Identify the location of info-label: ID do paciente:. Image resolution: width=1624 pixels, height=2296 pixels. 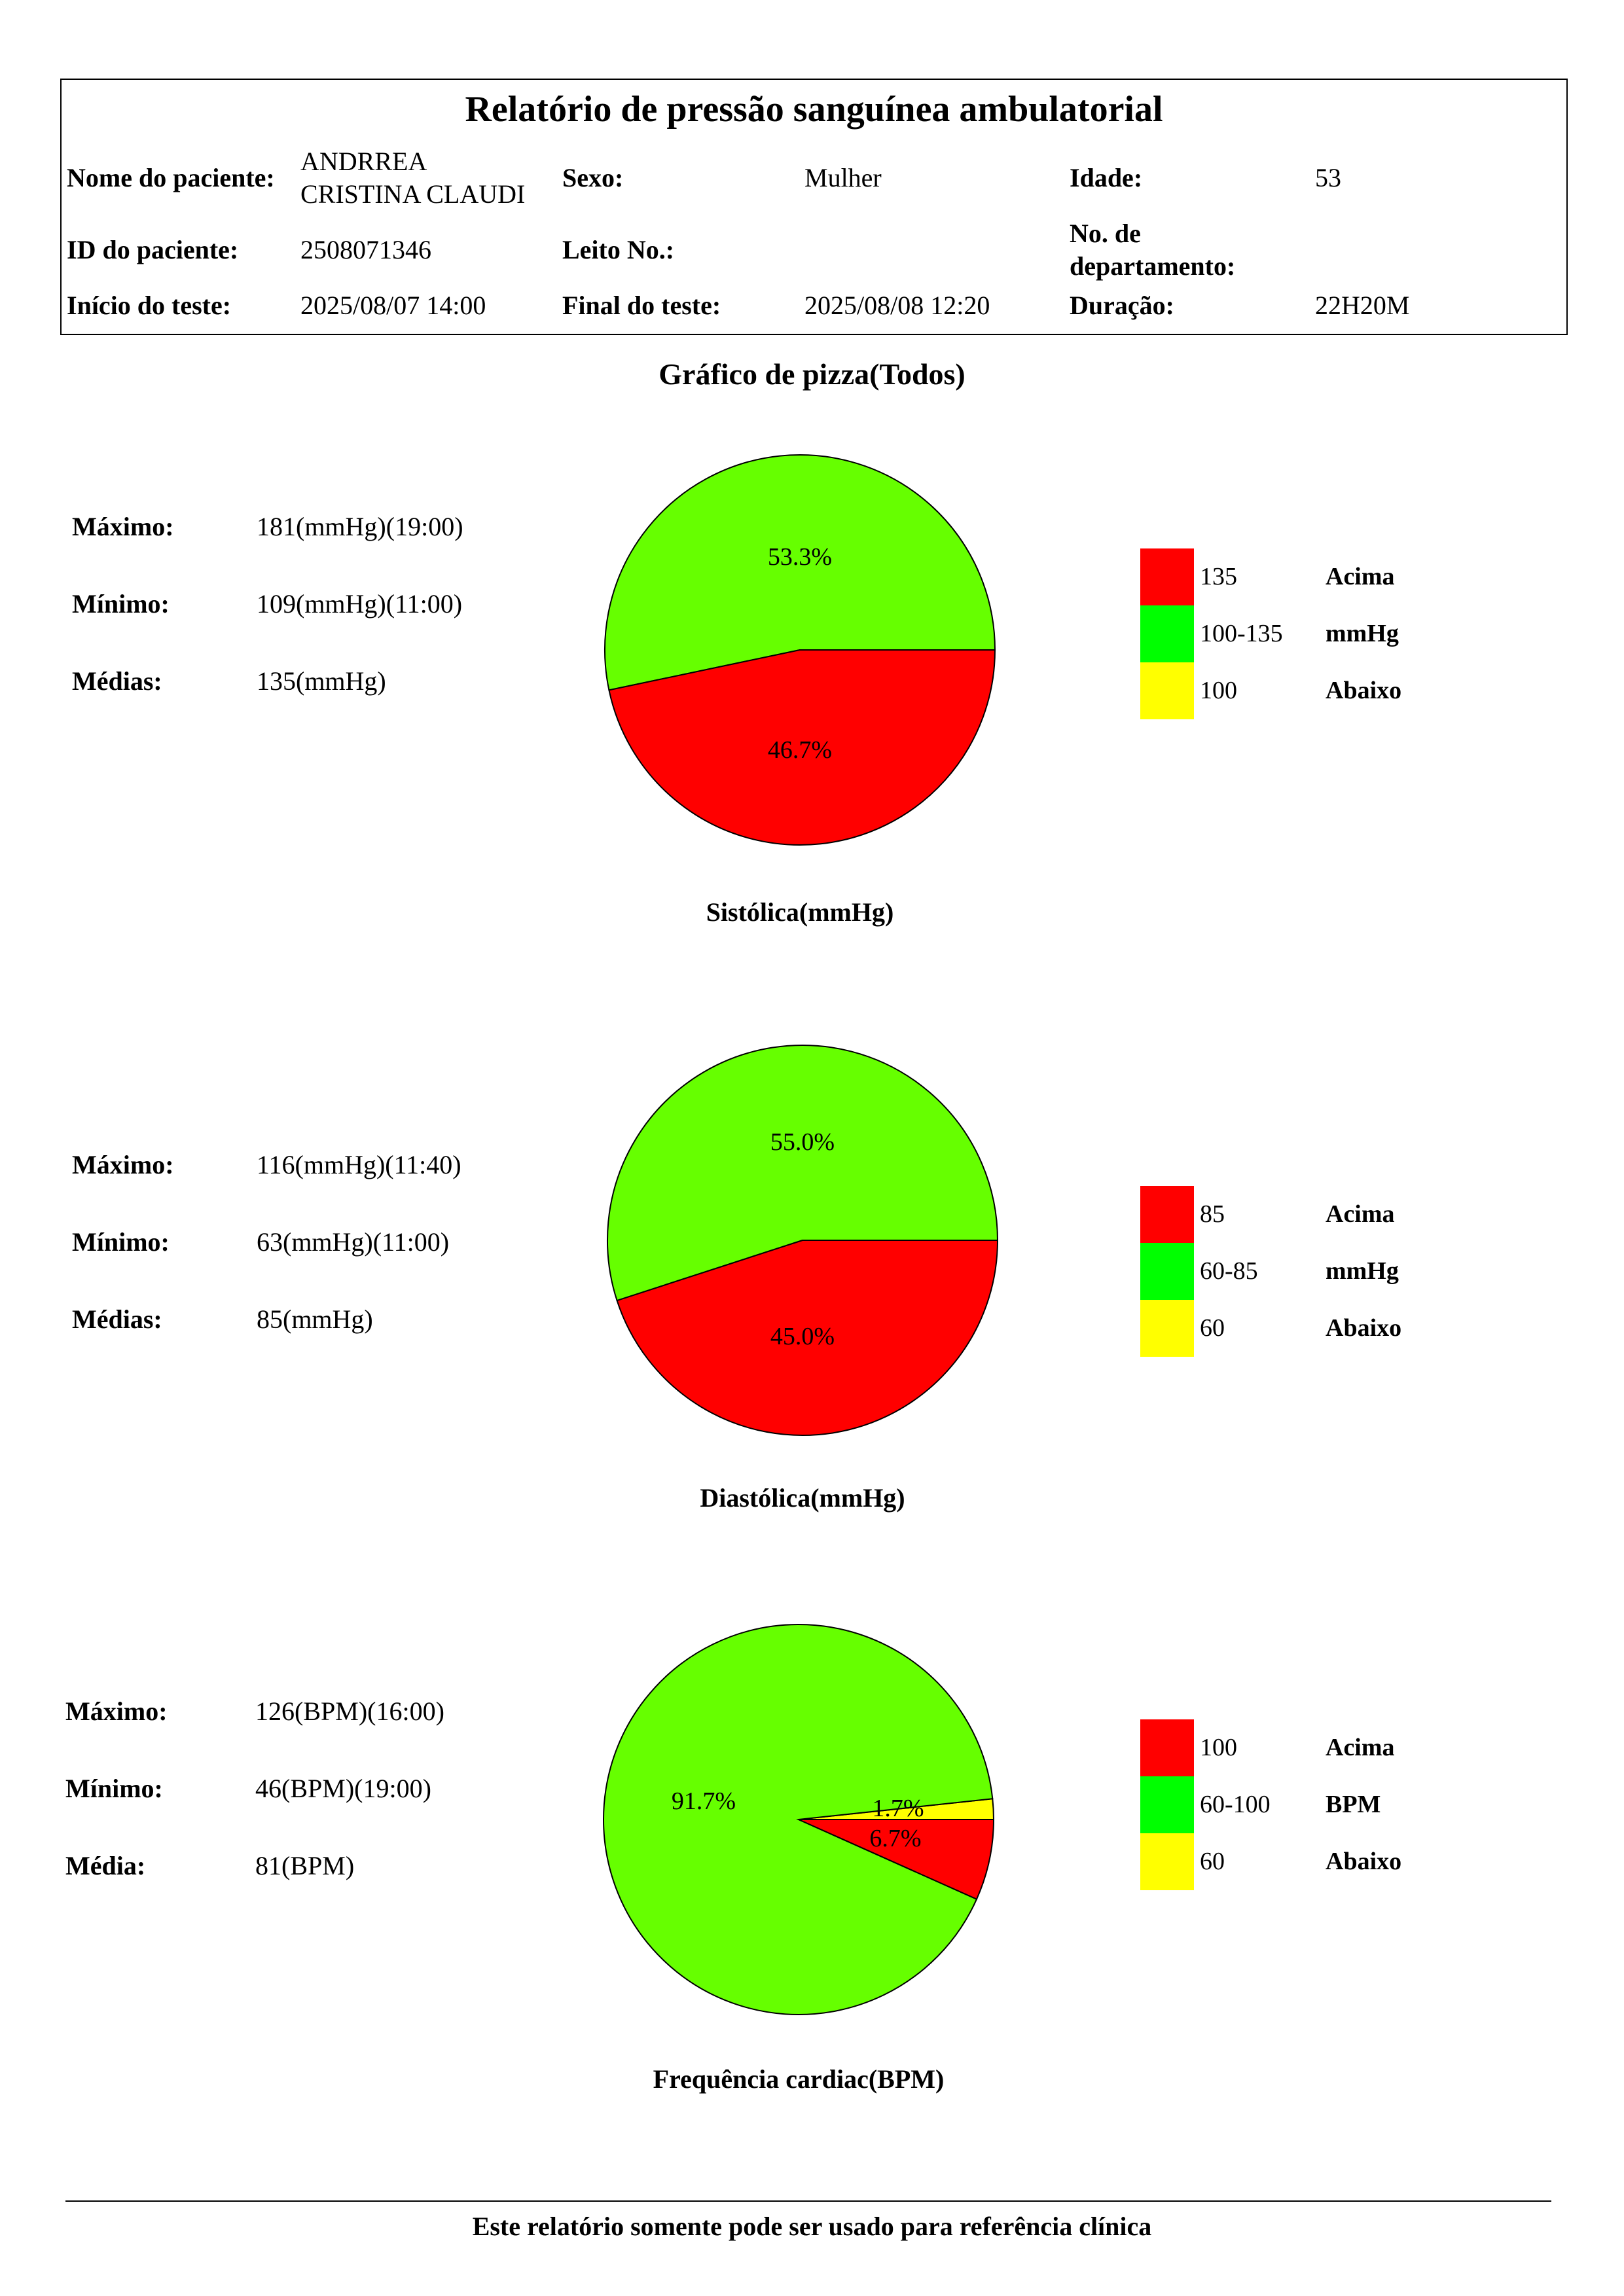
(153, 249).